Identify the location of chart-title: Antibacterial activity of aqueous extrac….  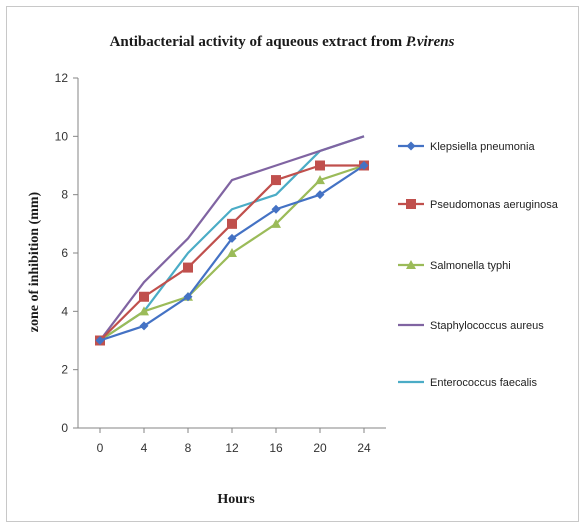
(282, 42).